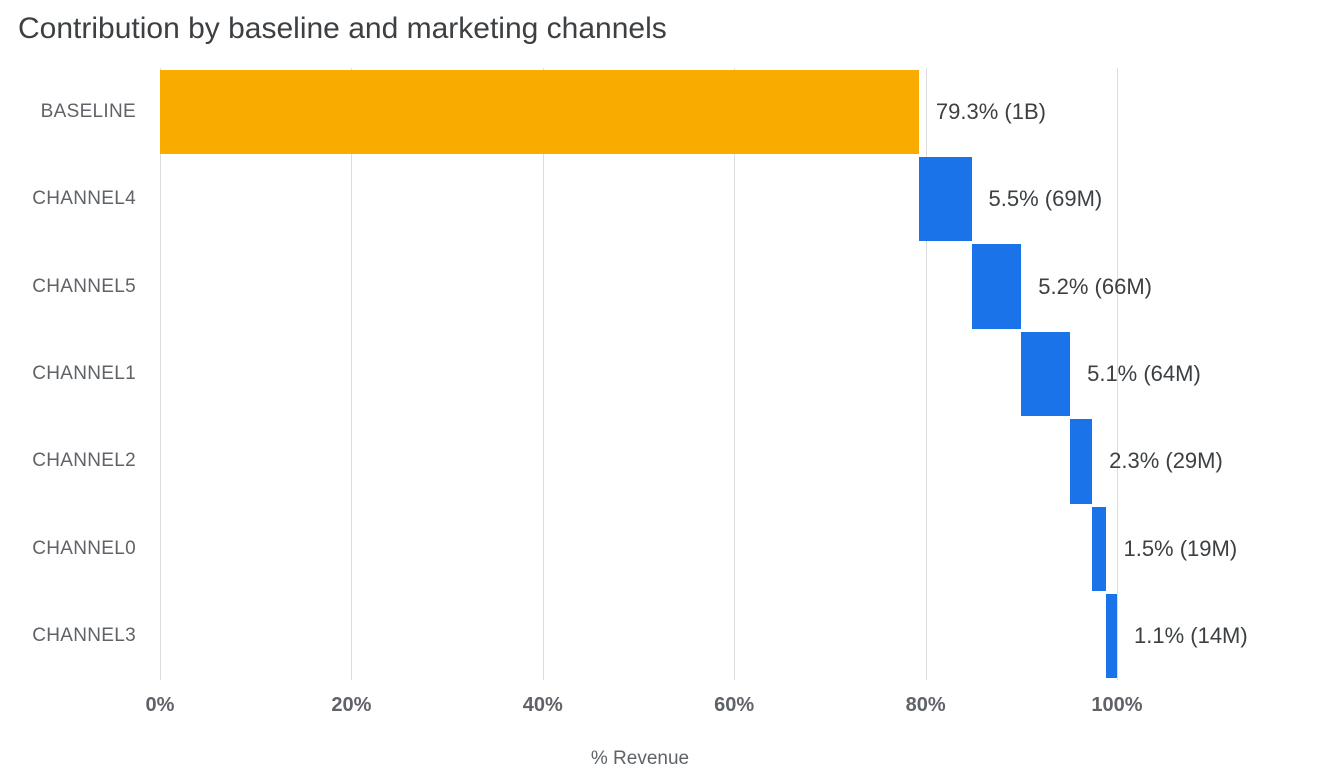  Describe the element at coordinates (84, 199) in the screenshot. I see `category-label-channel4: CHANNEL4` at that location.